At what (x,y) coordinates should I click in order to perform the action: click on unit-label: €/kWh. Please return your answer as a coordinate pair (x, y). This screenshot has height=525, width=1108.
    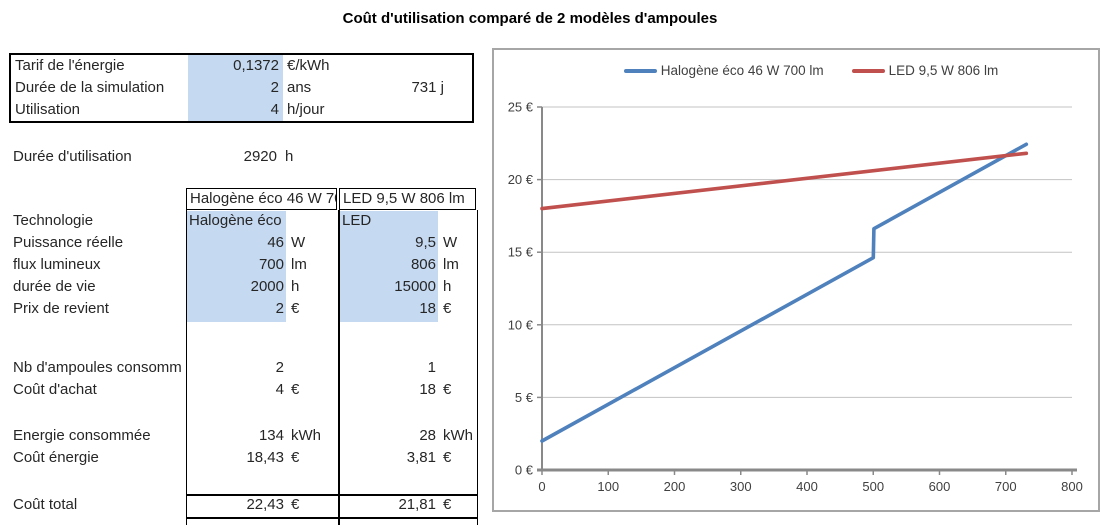
    Looking at the image, I should click on (308, 65).